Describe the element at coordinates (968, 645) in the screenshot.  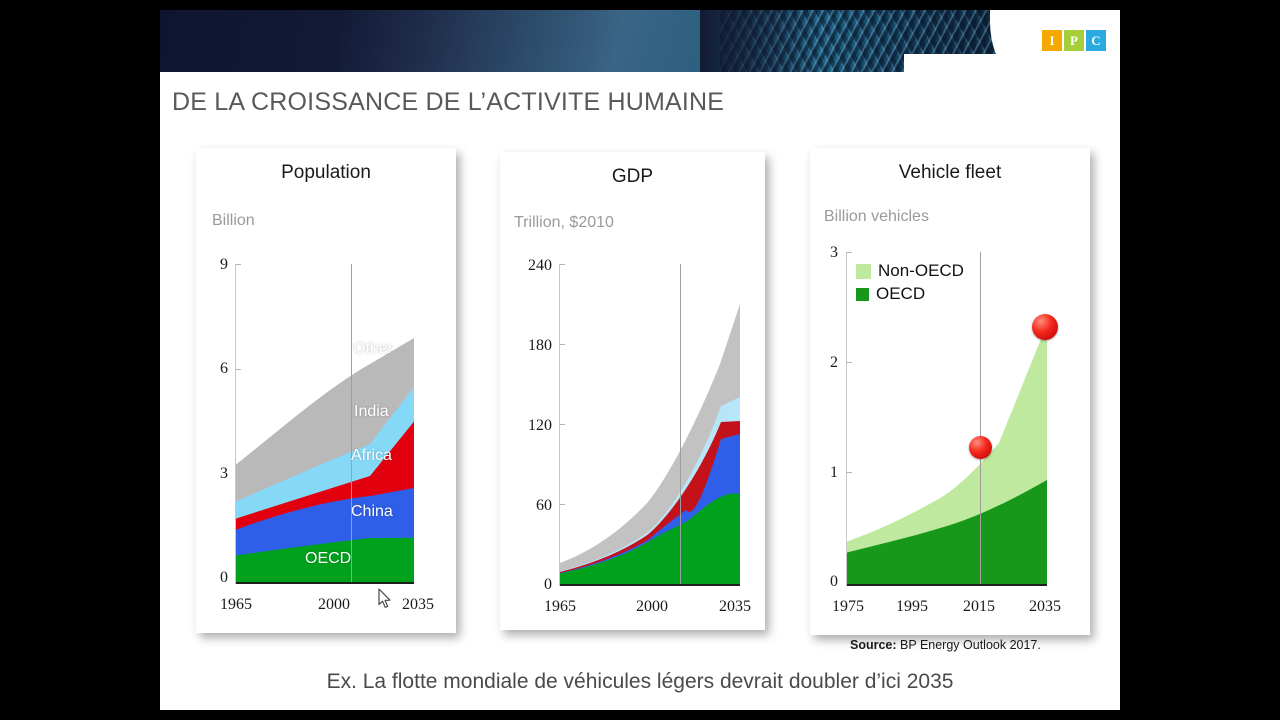
I see `source-text: BP Energy Outlook 2017.` at that location.